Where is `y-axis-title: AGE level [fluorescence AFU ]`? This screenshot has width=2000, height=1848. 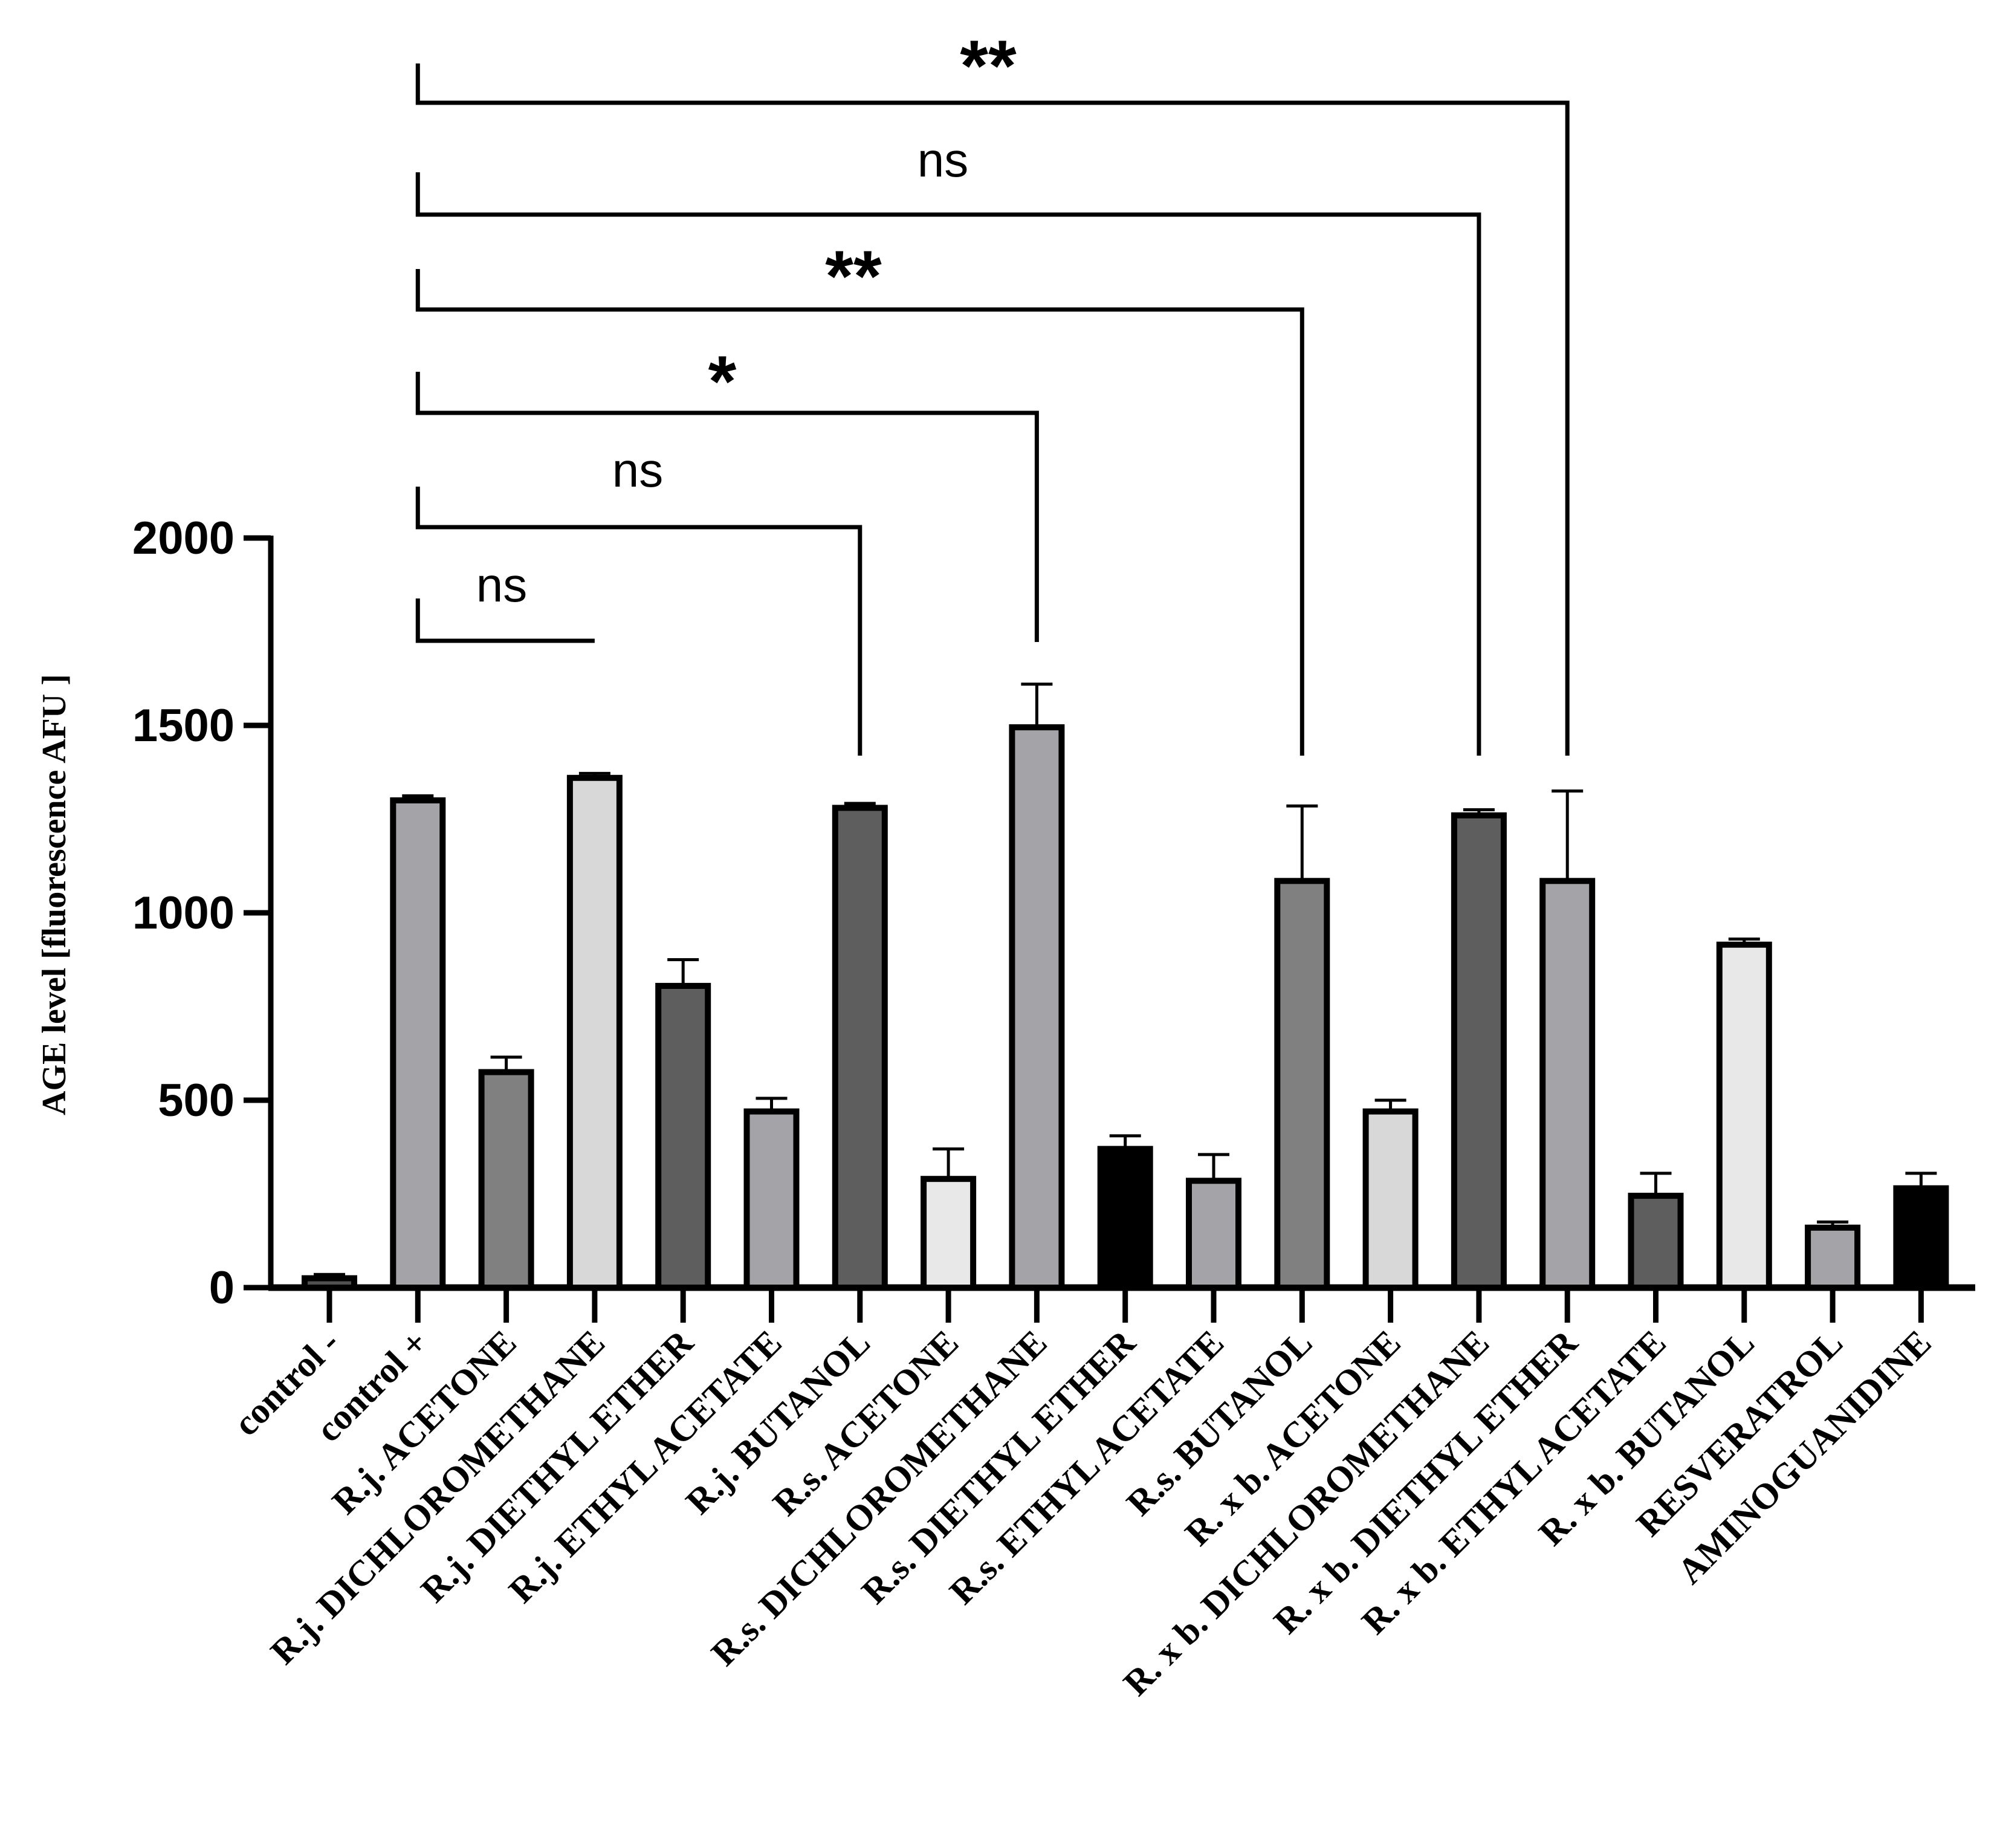
y-axis-title: AGE level [fluorescence AFU ] is located at coordinates (55, 894).